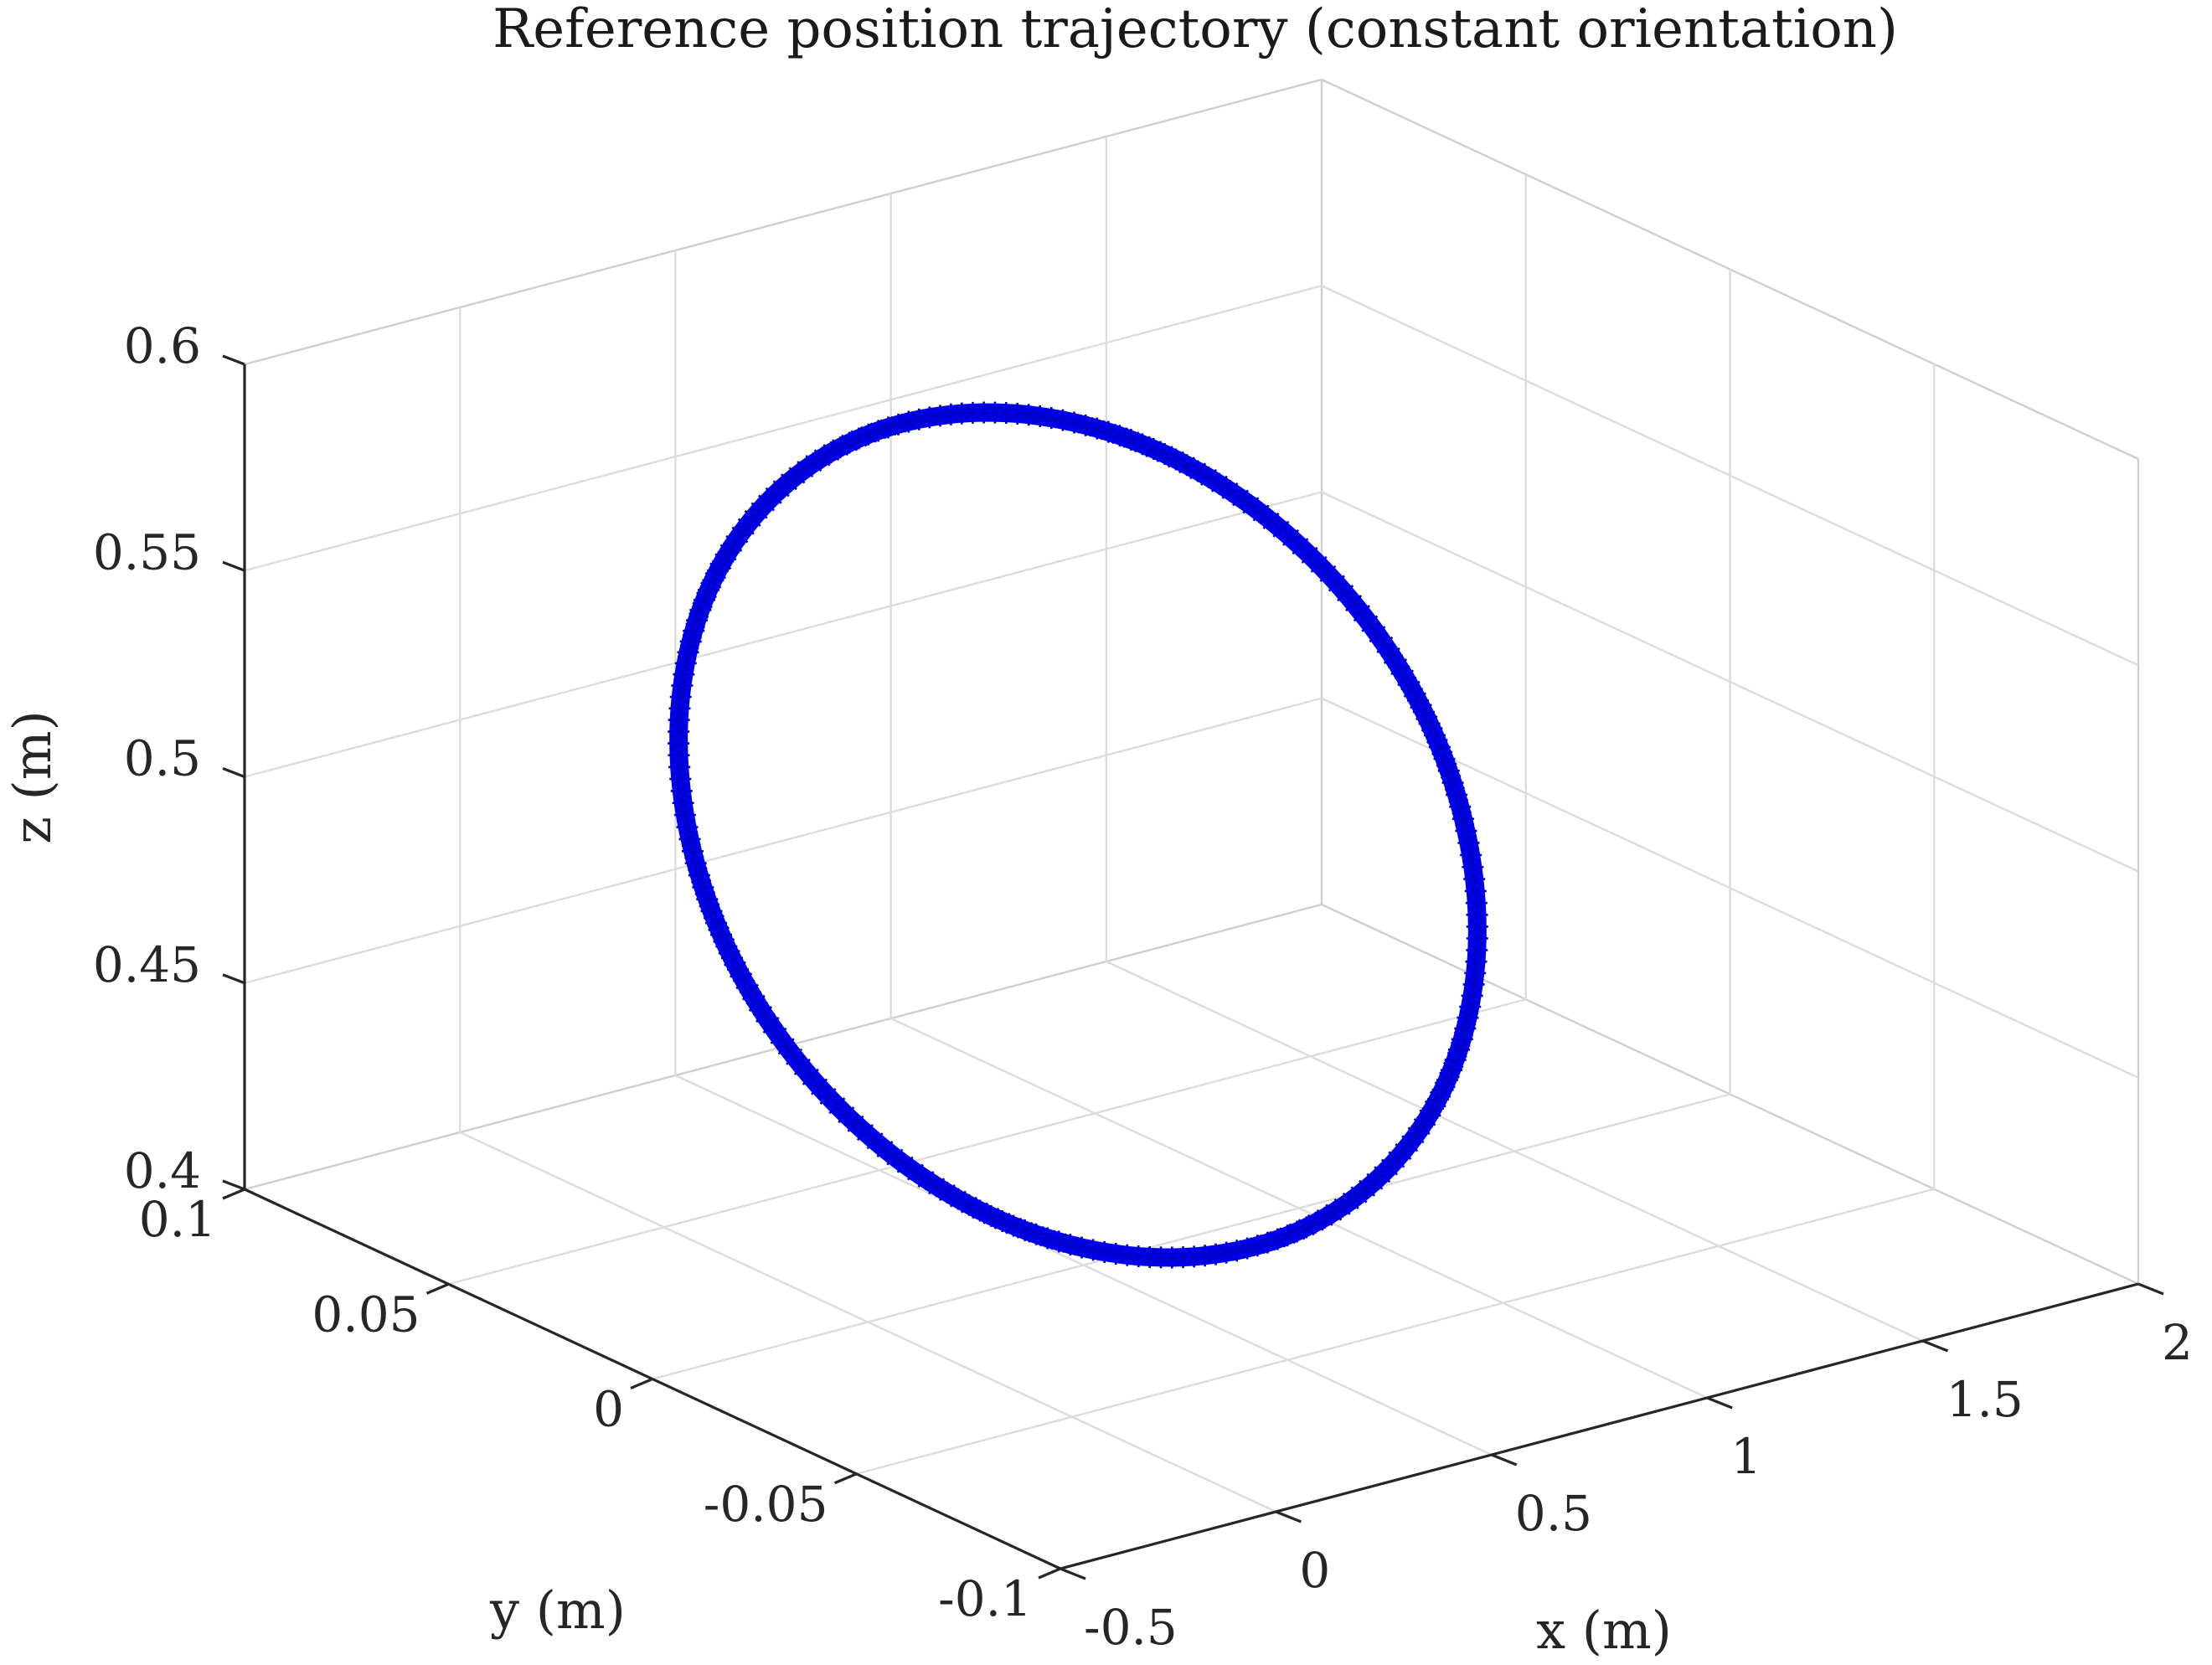 The height and width of the screenshot is (1665, 2212). Describe the element at coordinates (162, 758) in the screenshot. I see `z-tick-label-2: 0.5` at that location.